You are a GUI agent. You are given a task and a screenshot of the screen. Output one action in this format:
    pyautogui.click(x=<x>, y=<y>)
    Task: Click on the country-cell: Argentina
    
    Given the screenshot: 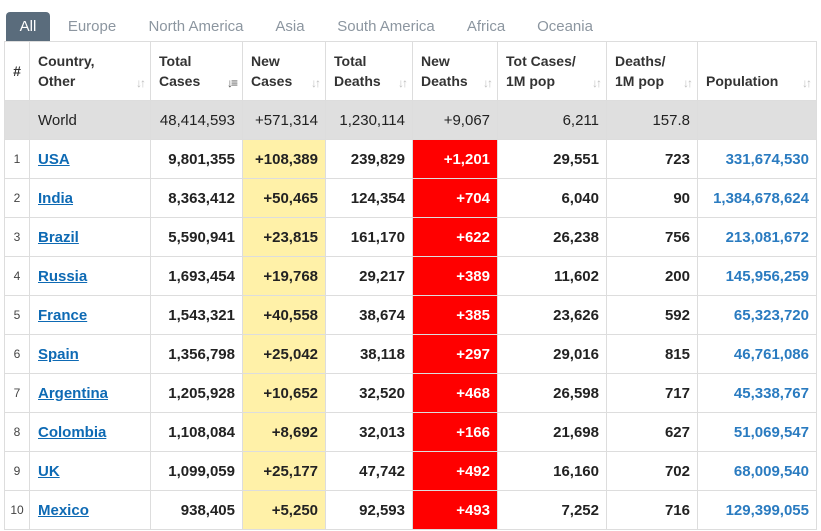 What is the action you would take?
    pyautogui.click(x=90, y=393)
    